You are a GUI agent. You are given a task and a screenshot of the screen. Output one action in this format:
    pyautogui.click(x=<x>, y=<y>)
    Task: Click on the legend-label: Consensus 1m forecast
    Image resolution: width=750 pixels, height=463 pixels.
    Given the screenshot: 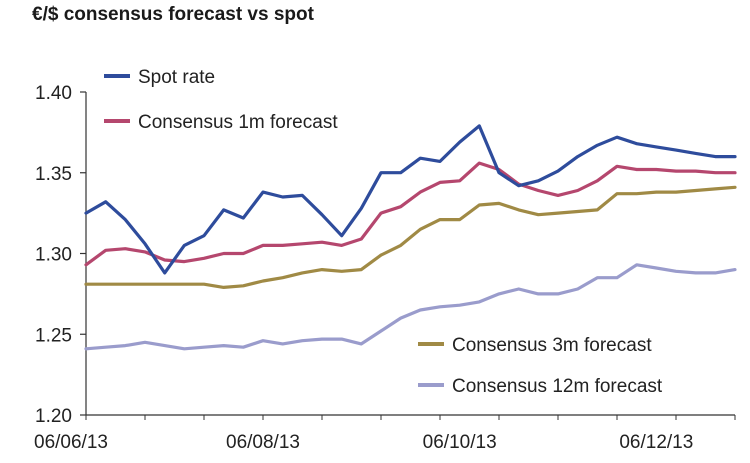 What is the action you would take?
    pyautogui.click(x=238, y=122)
    